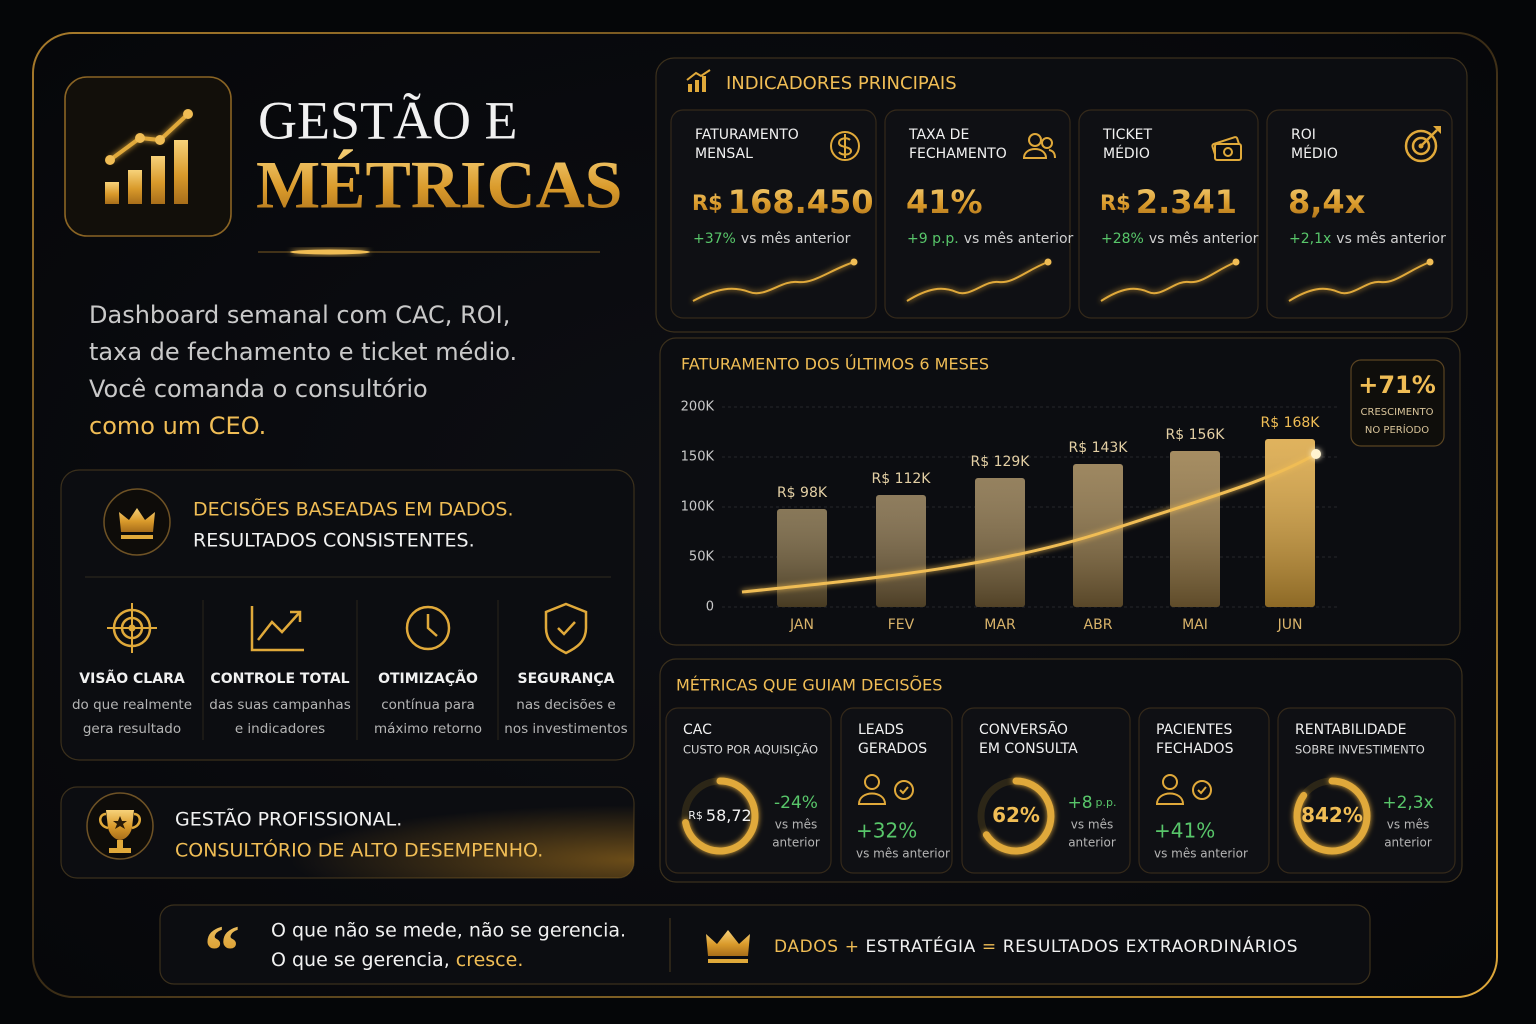 This screenshot has height=1024, width=1536. Describe the element at coordinates (958, 154) in the screenshot. I see `indicator-label: FECHAMENTO` at that location.